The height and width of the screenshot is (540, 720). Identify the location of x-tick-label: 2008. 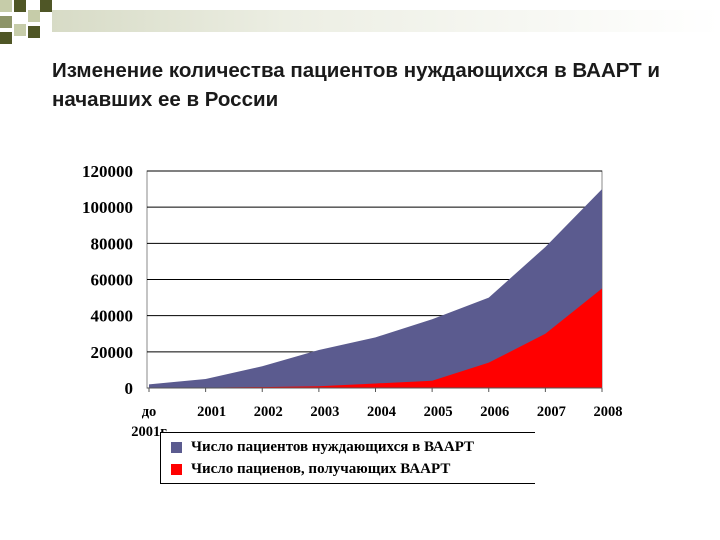
(608, 412).